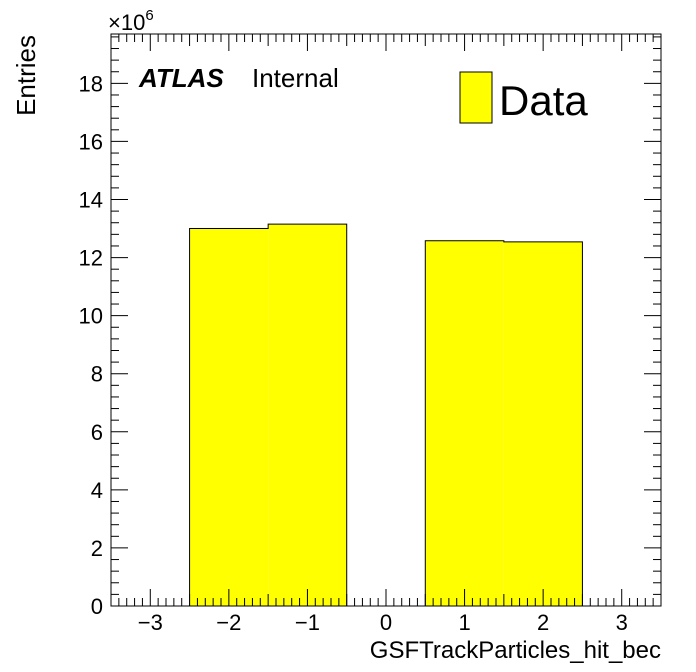  Describe the element at coordinates (91, 316) in the screenshot. I see `y-tick-label: 10` at that location.